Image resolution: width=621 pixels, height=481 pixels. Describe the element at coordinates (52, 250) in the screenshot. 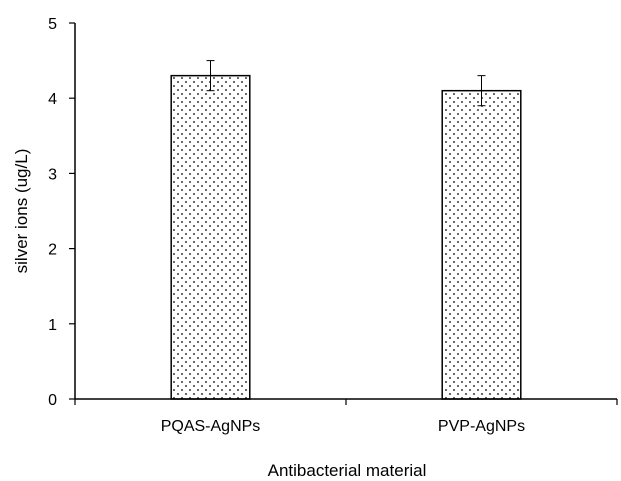

I see `y-tick-label: 2` at that location.